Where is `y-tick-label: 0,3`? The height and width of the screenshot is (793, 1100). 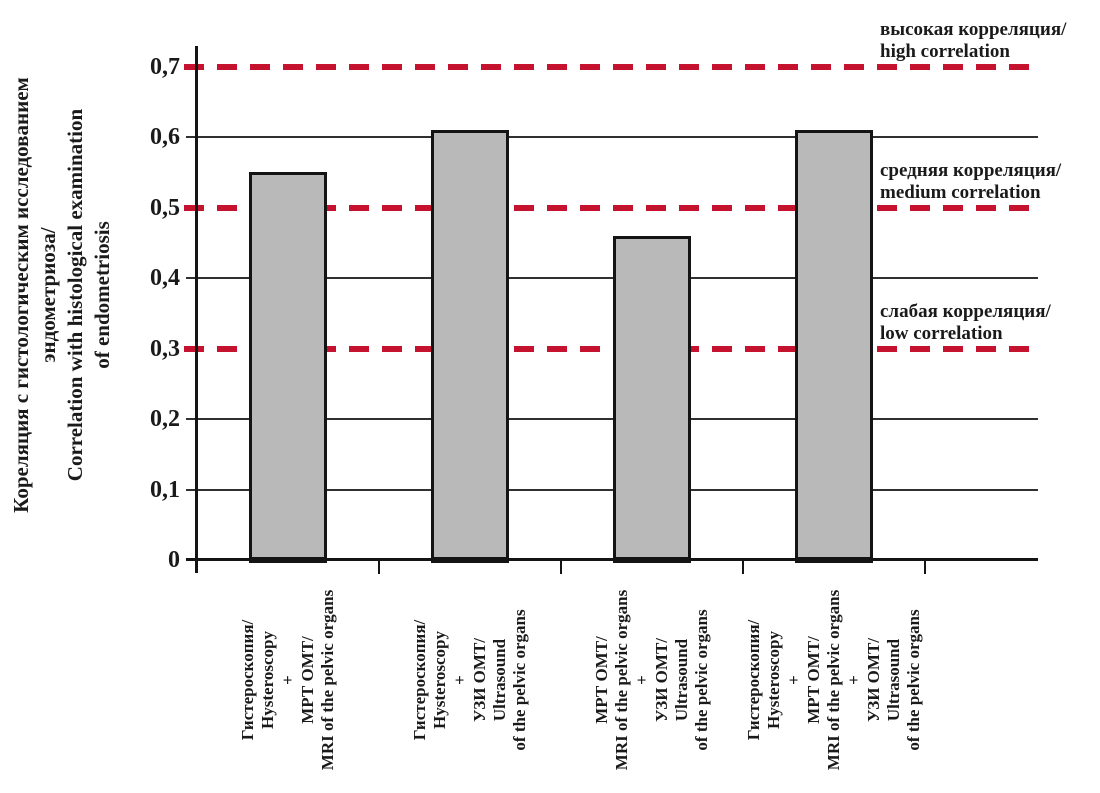 y-tick-label: 0,3 is located at coordinates (165, 348).